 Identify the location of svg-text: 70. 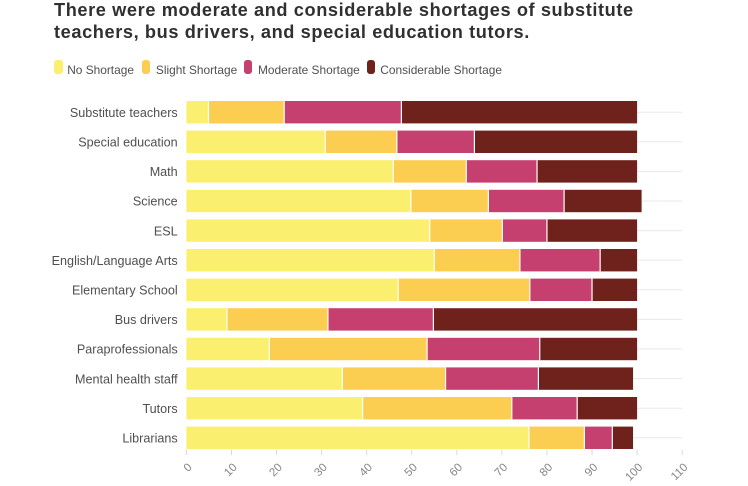
(502, 471).